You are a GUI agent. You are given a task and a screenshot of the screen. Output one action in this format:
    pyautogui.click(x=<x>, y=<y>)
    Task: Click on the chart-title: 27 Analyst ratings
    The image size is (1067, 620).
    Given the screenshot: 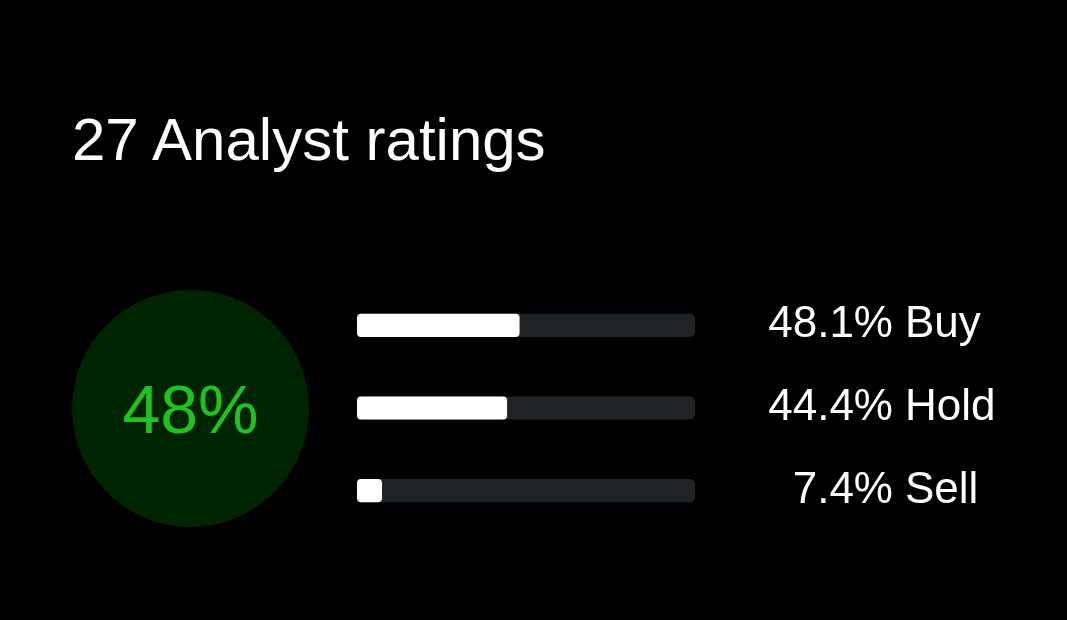 What is the action you would take?
    pyautogui.click(x=309, y=140)
    